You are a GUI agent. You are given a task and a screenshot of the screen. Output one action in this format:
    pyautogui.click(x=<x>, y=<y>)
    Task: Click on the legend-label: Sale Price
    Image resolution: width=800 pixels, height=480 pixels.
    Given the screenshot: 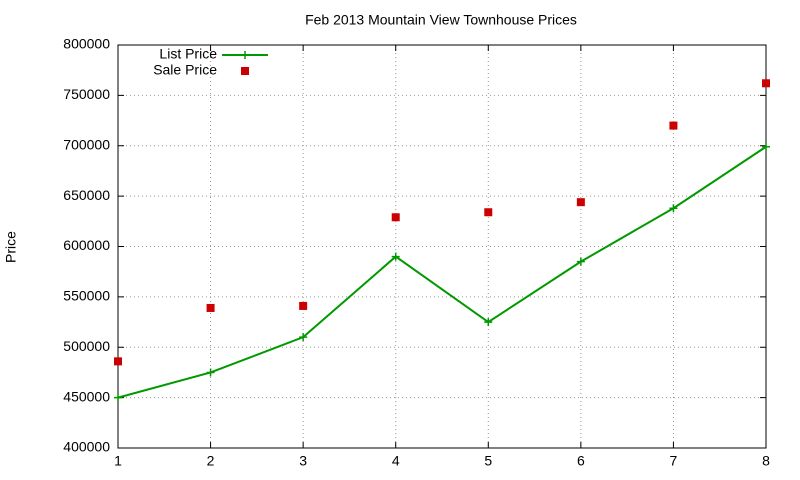 What is the action you would take?
    pyautogui.click(x=185, y=70)
    